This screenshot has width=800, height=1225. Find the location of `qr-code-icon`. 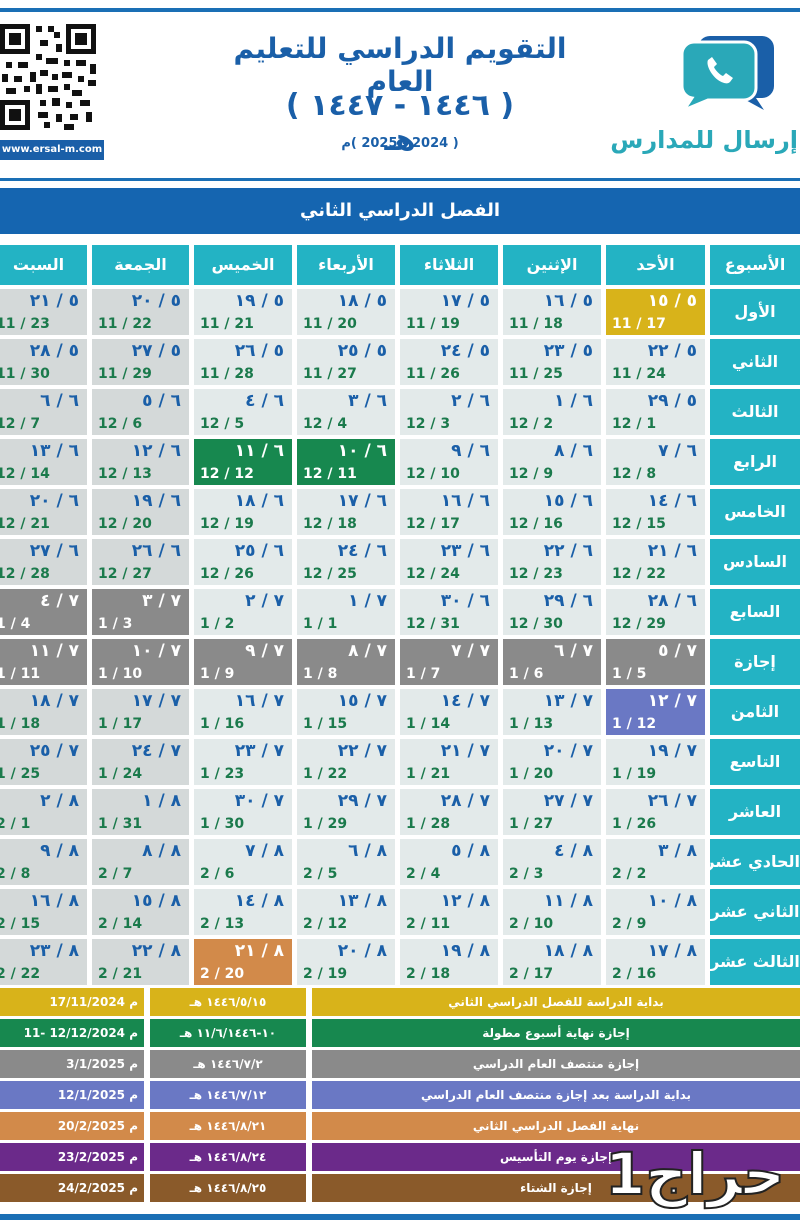

qr-code-icon is located at coordinates (50, 73).